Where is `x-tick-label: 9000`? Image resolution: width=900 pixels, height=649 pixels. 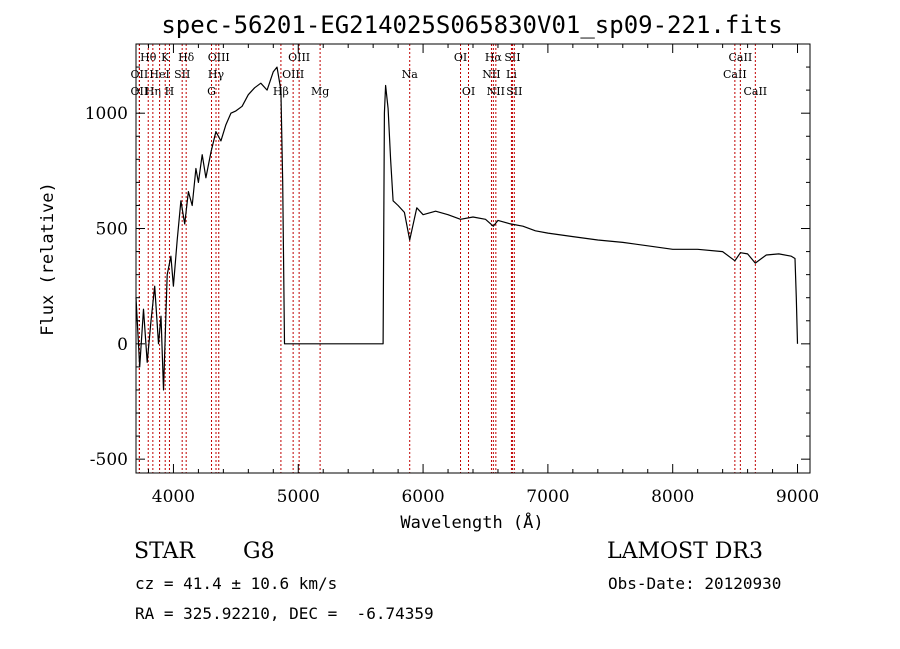
x-tick-label: 9000 is located at coordinates (797, 497).